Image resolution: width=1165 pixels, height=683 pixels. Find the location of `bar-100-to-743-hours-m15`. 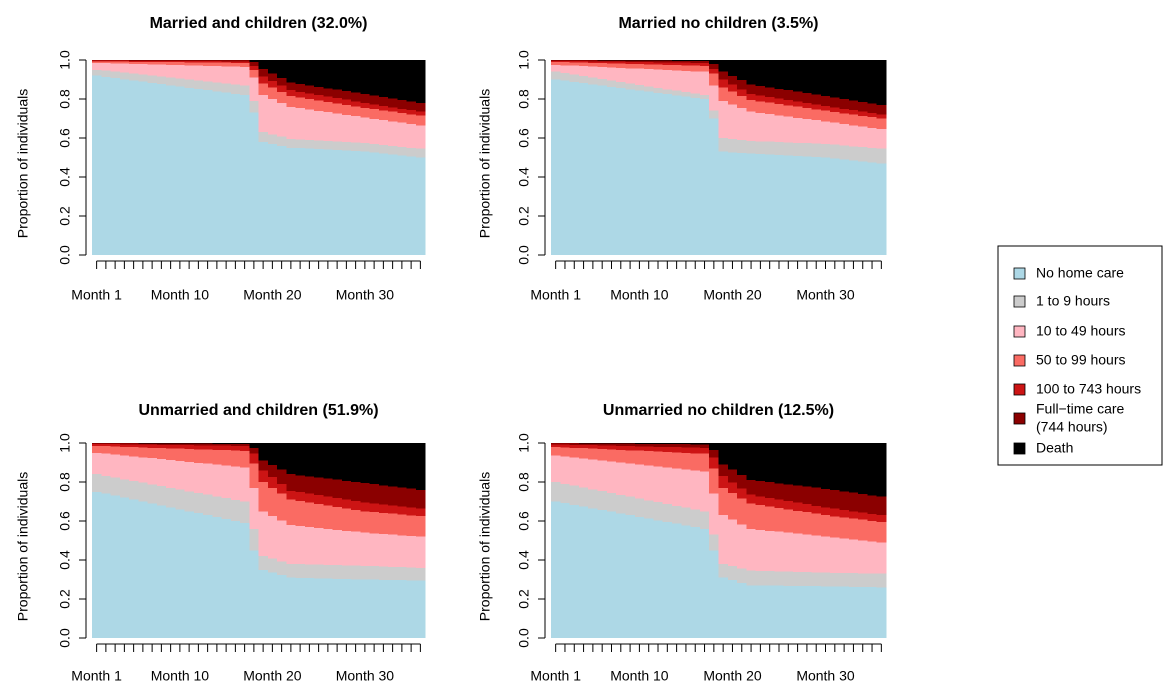

bar-100-to-743-hours-m15 is located at coordinates (226, 448).